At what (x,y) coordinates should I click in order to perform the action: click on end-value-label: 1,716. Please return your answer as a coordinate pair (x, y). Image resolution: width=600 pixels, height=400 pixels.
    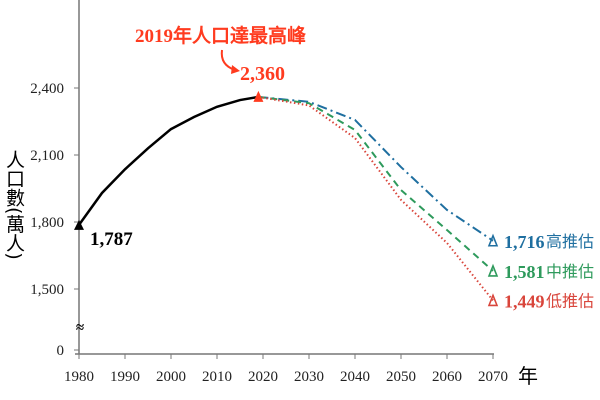
    Looking at the image, I should click on (524, 242).